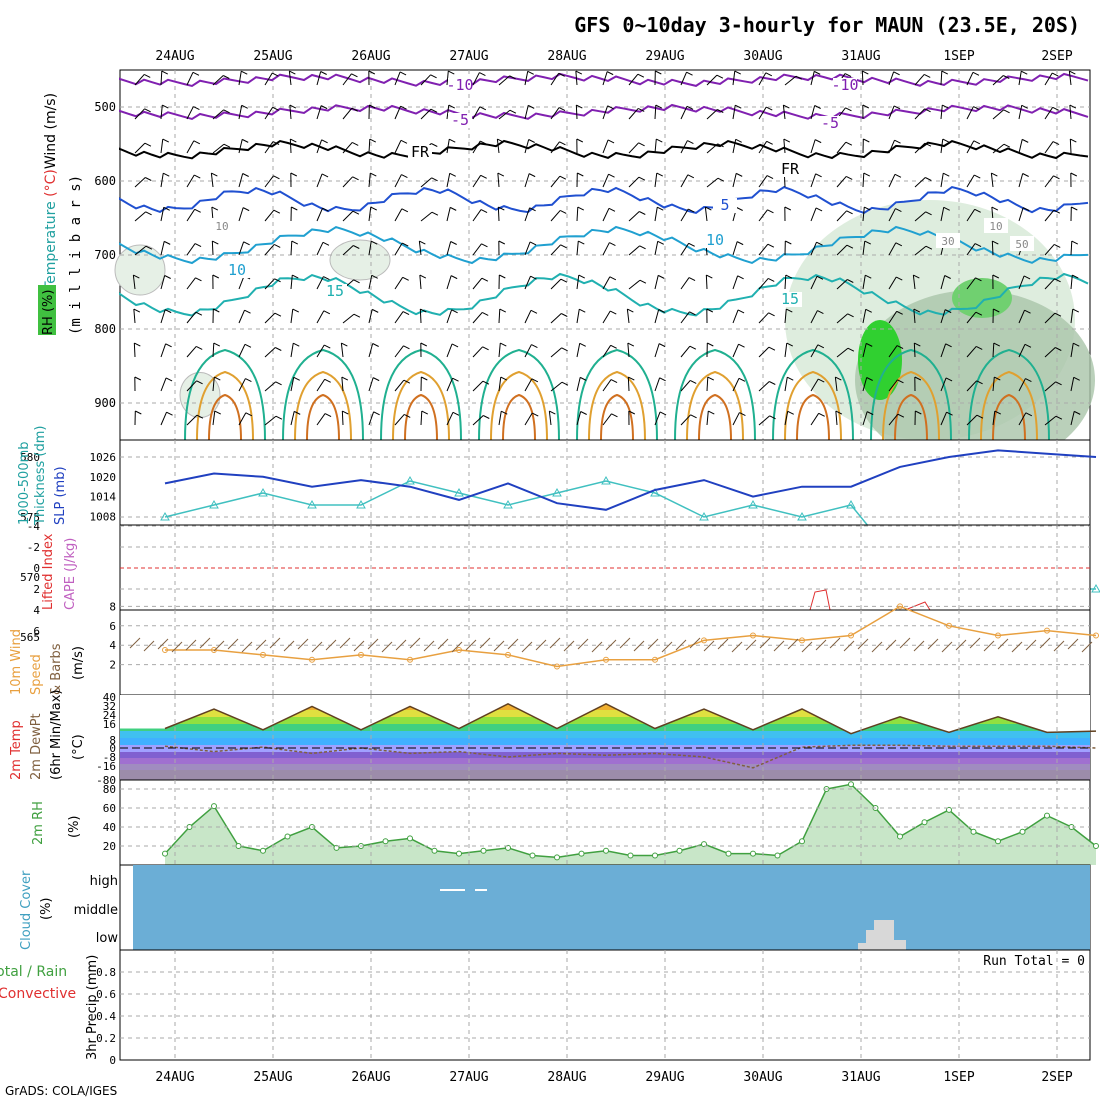 Image resolution: width=1100 pixels, height=1100 pixels. Describe the element at coordinates (605, 734) in the screenshot. I see `temp-band` at that location.